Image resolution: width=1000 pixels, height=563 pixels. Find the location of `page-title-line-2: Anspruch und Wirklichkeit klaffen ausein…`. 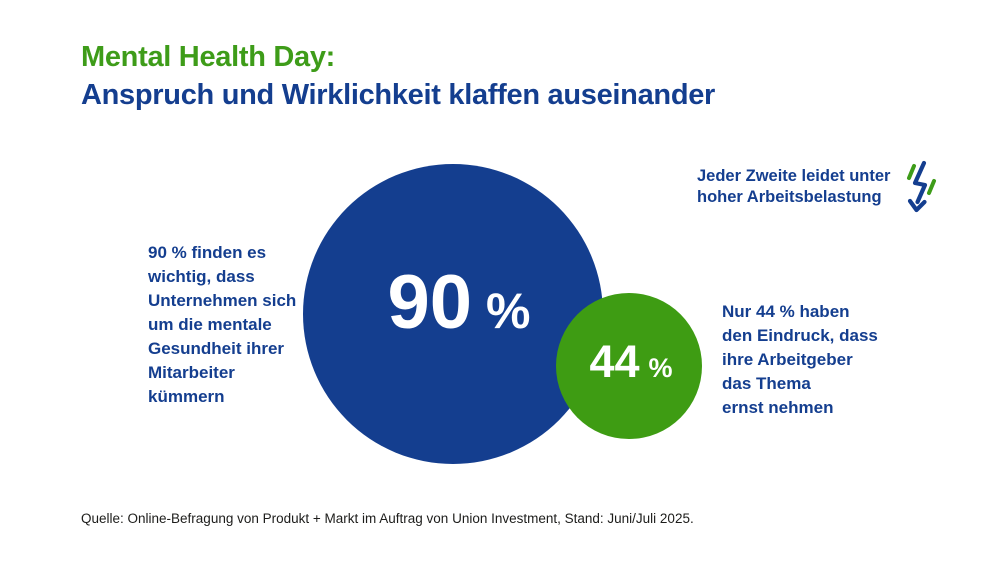

page-title-line-2: Anspruch und Wirklichkeit klaffen ausein… is located at coordinates (398, 95).